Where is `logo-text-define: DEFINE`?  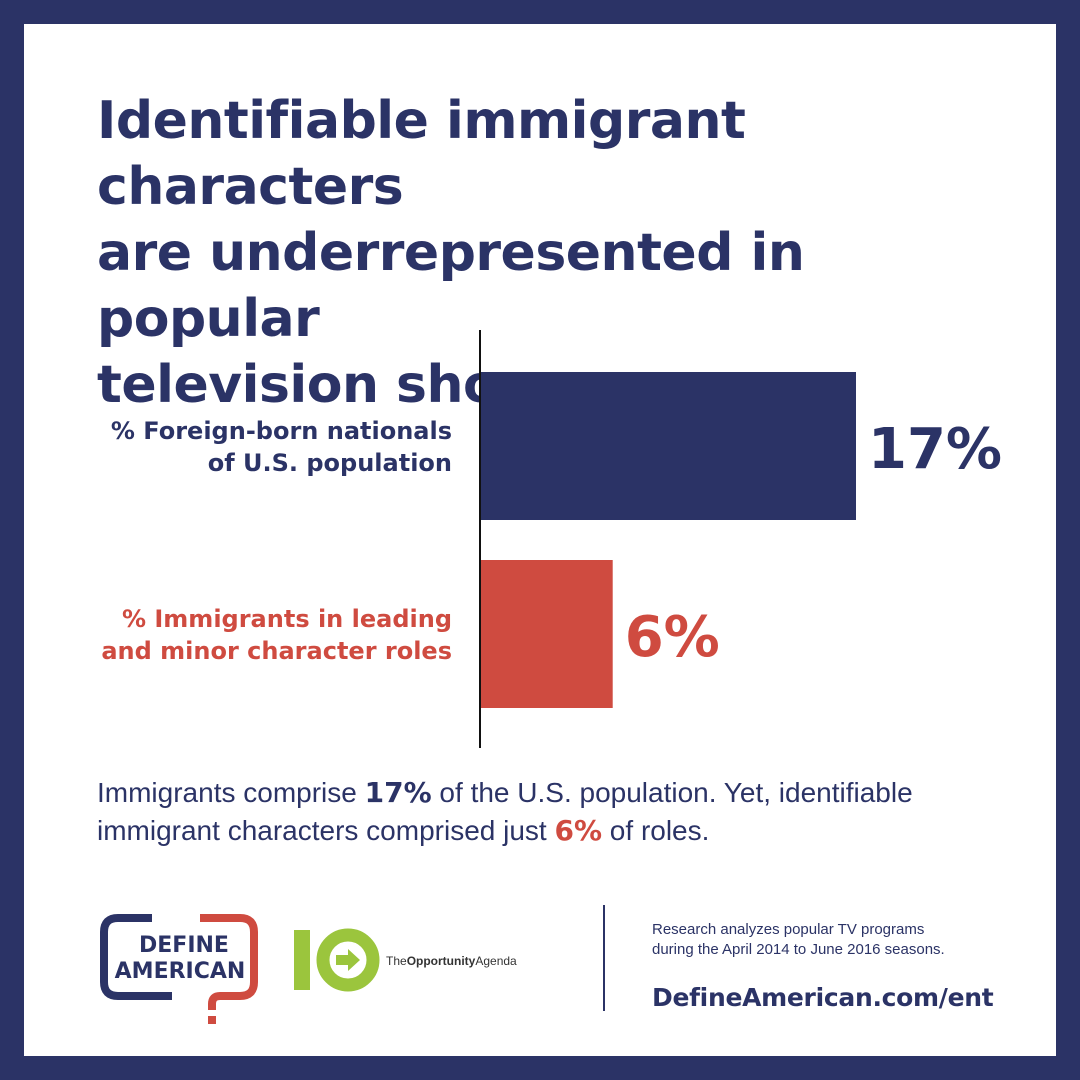
logo-text-define: DEFINE is located at coordinates (184, 945).